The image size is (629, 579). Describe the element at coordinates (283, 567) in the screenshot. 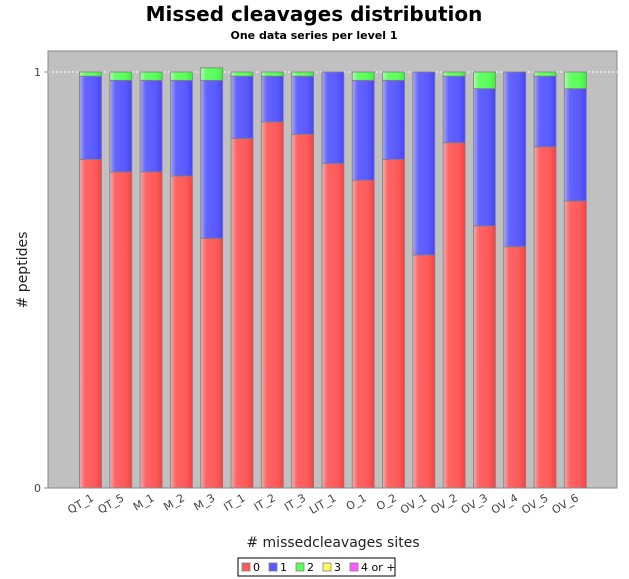

I see `legend-label-1: 1` at that location.